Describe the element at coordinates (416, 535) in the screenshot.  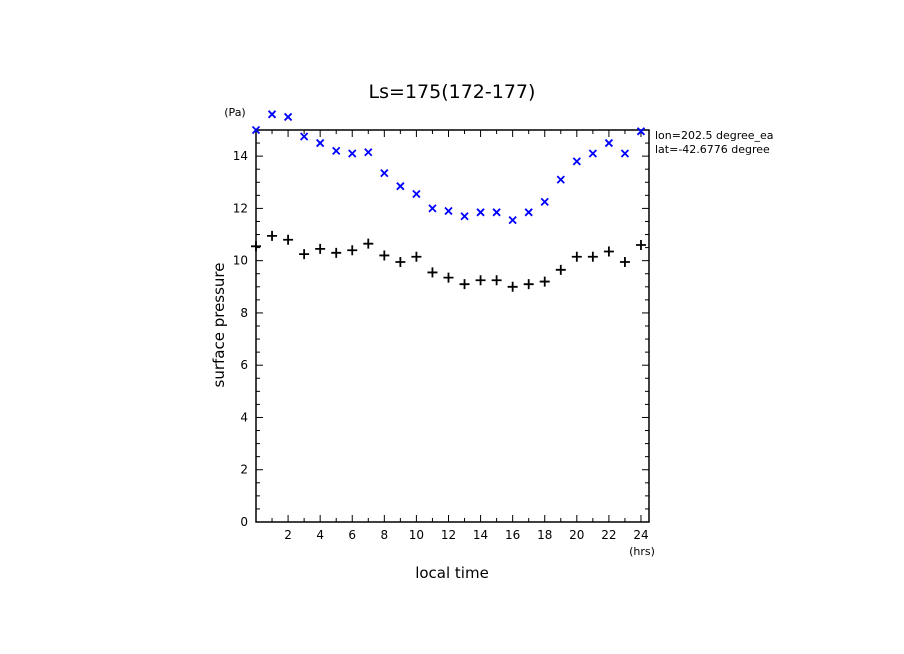
I see `x-tick-label: 10` at that location.